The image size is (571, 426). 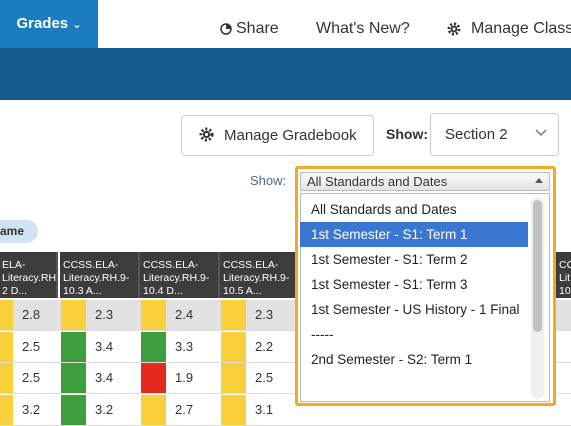 I want to click on header-line: ELA-, so click(x=14, y=265).